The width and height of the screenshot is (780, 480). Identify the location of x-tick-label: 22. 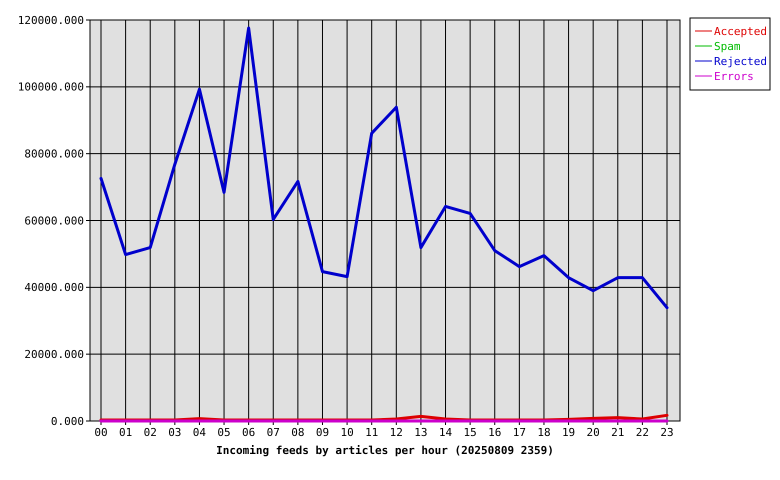
(643, 432).